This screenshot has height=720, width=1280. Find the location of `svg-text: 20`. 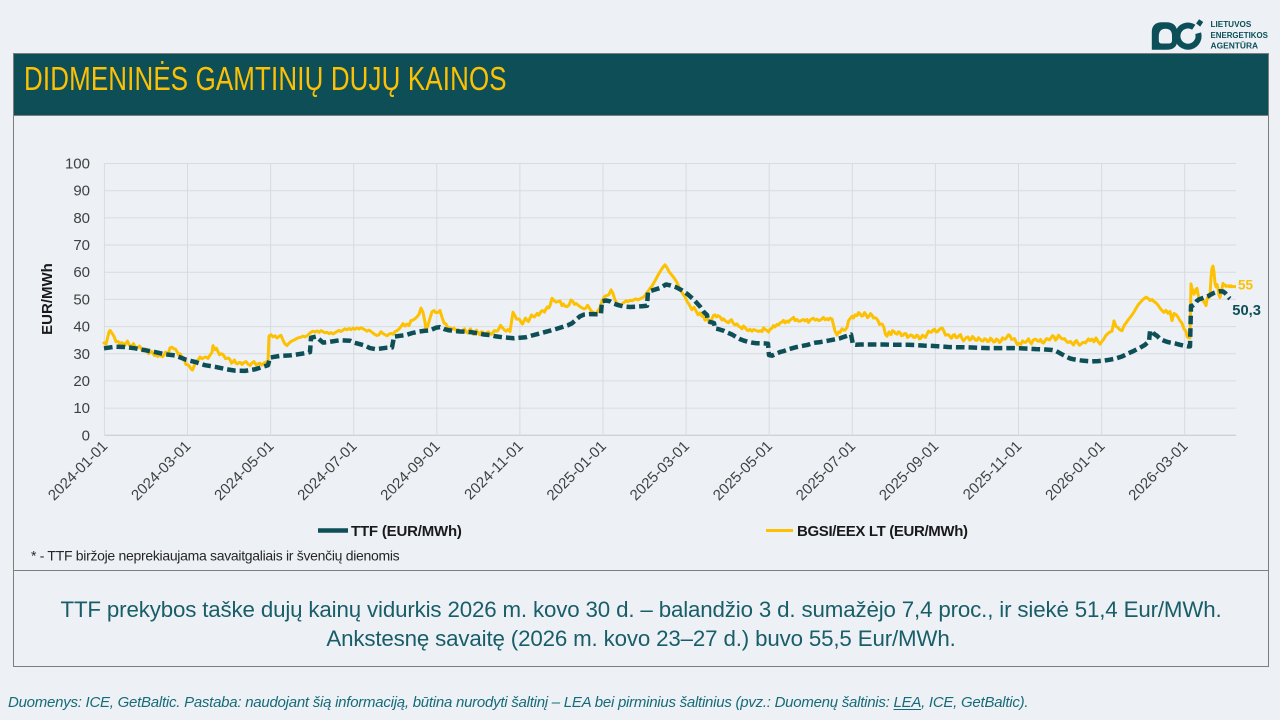

svg-text: 20 is located at coordinates (81, 381).